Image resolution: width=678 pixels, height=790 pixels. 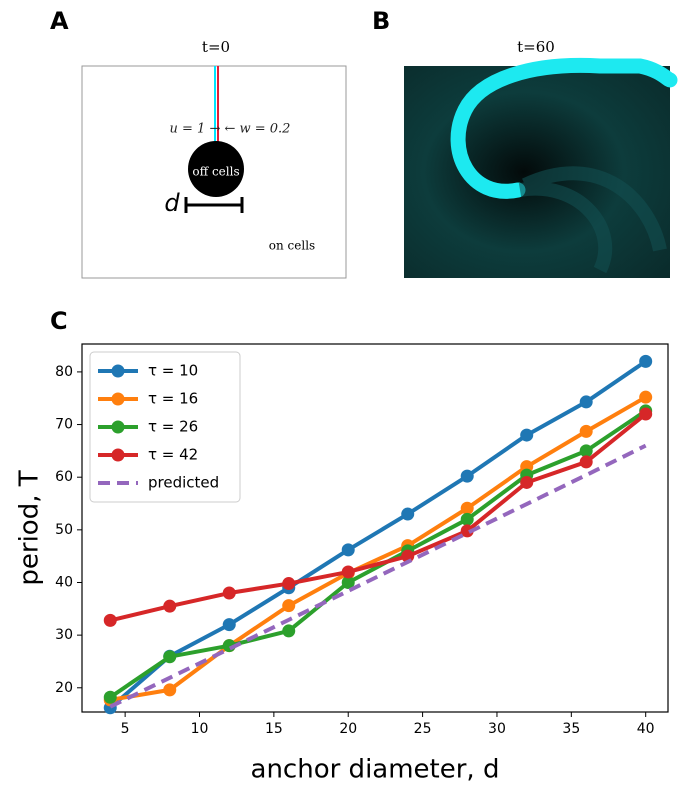 What do you see at coordinates (64, 372) in the screenshot?
I see `y-tick-label: 80` at bounding box center [64, 372].